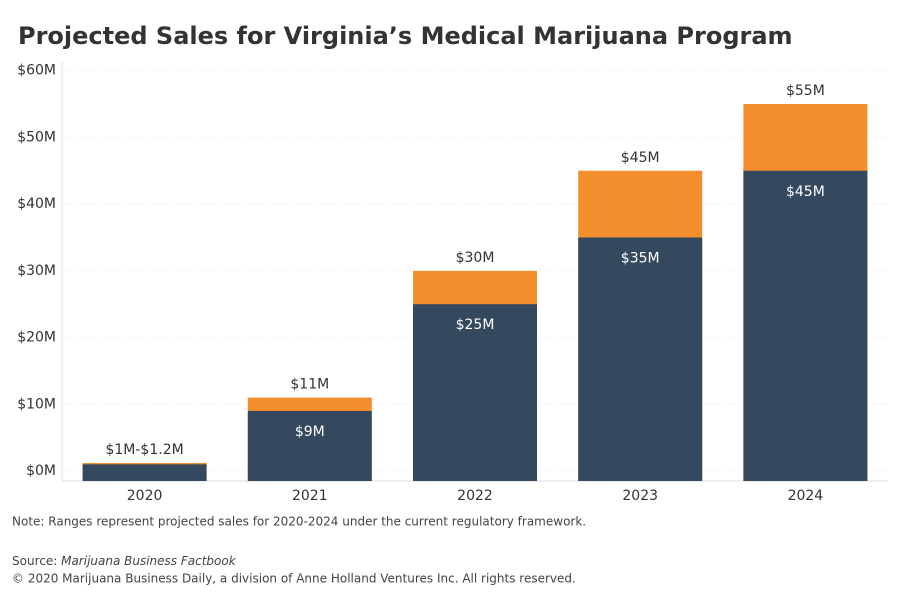 This screenshot has height=600, width=900. Describe the element at coordinates (310, 432) in the screenshot. I see `data-label: $9M` at that location.